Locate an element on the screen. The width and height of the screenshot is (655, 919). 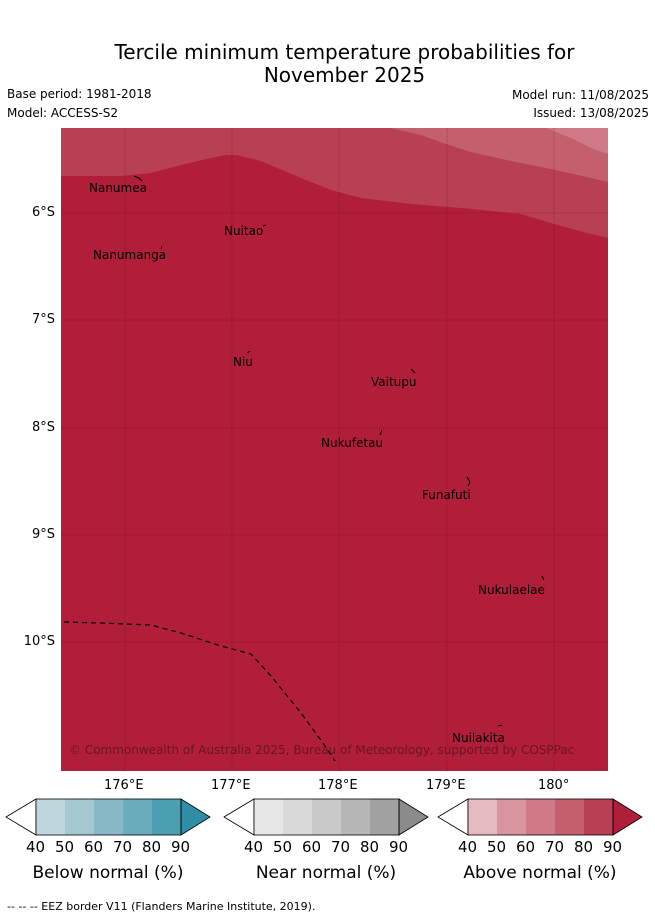
eez-border is located at coordinates (199, 691).